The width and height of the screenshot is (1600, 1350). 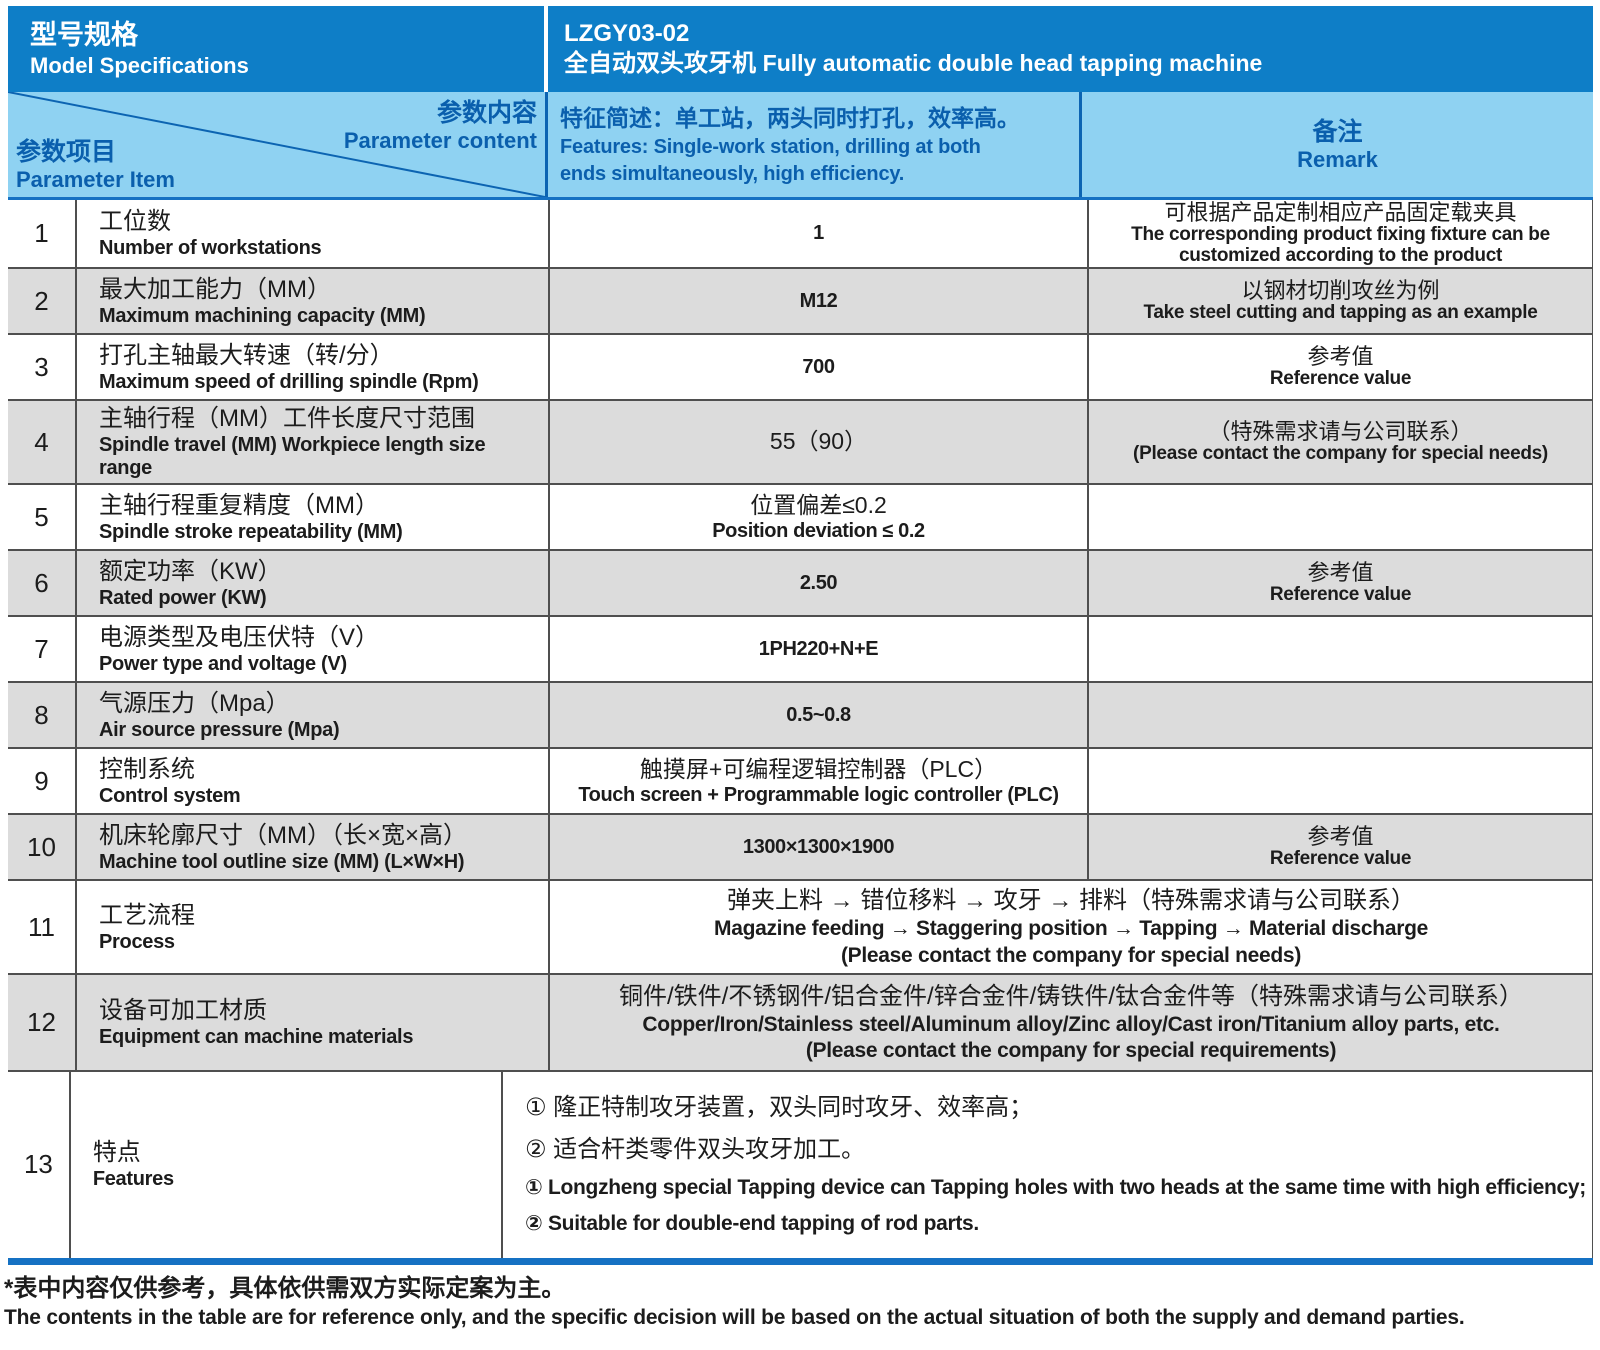 What do you see at coordinates (818, 768) in the screenshot?
I see `value-line: 触摸屏+可编程逻辑控制器（PLC）` at bounding box center [818, 768].